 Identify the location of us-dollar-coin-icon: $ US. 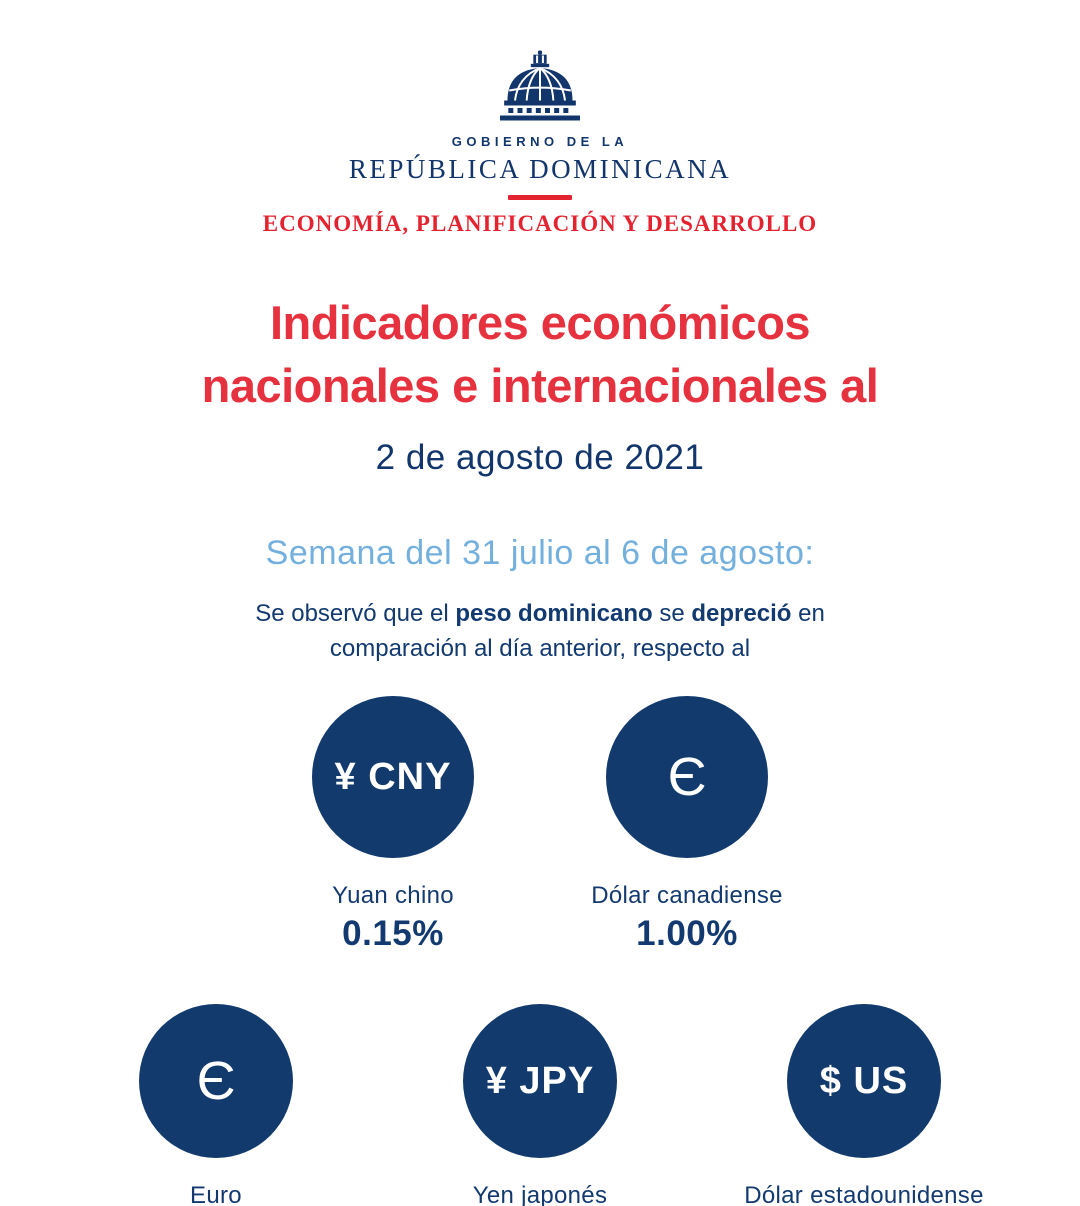
(864, 1081).